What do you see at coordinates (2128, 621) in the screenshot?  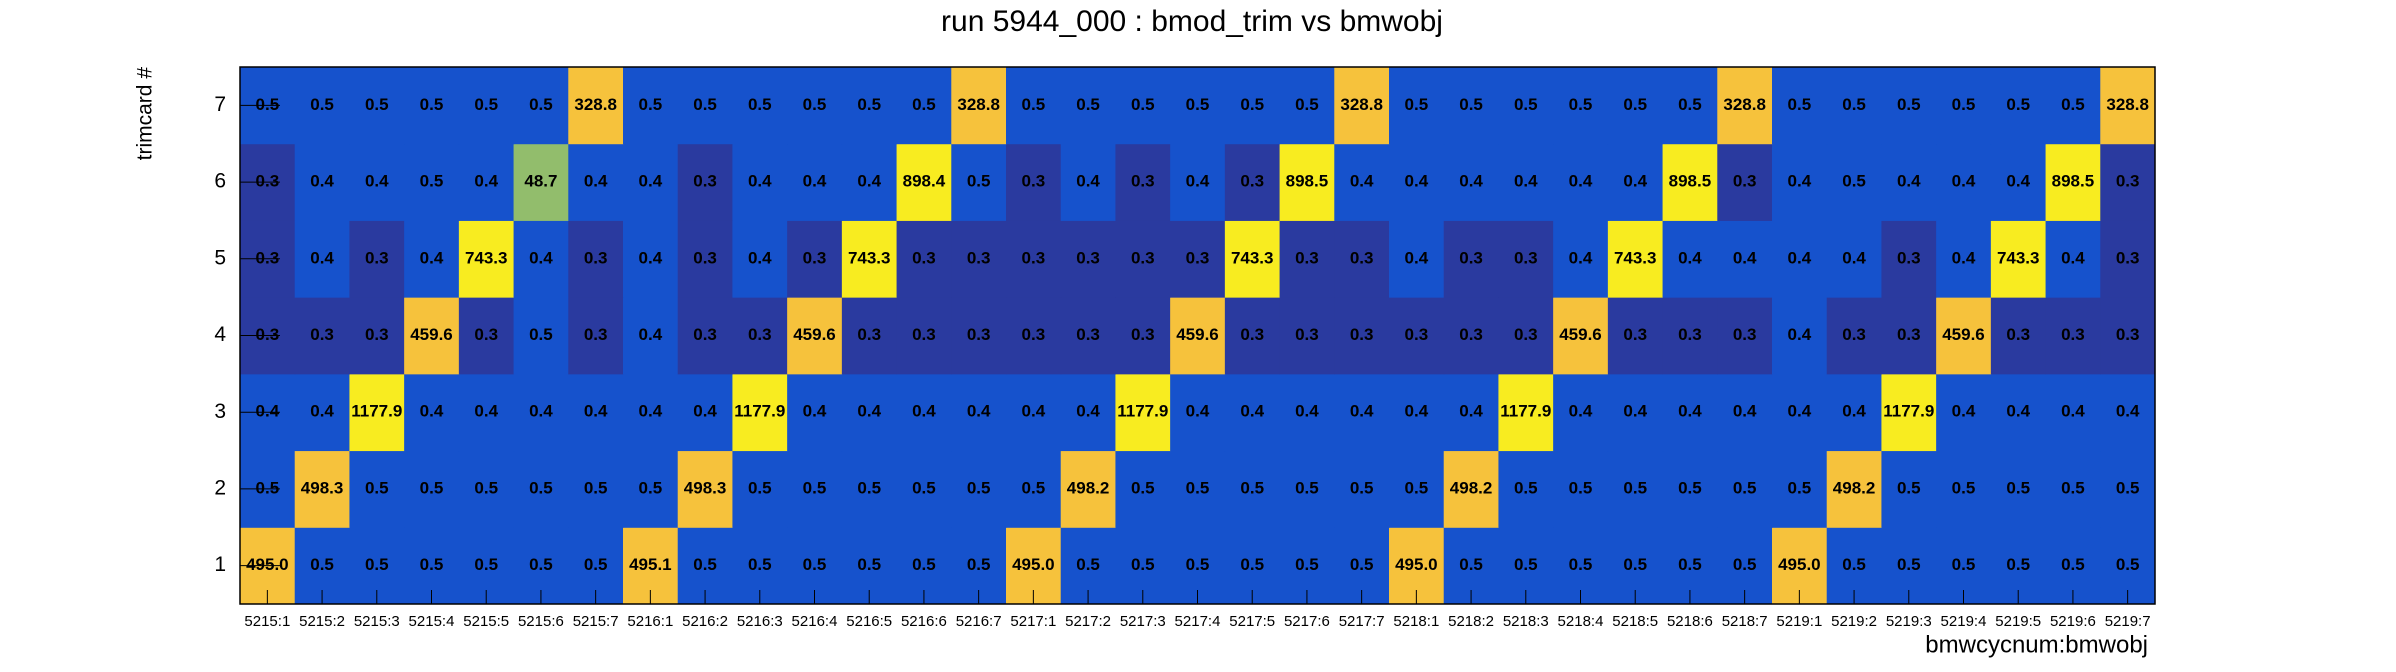 I see `x-tick-label: 5219:7` at bounding box center [2128, 621].